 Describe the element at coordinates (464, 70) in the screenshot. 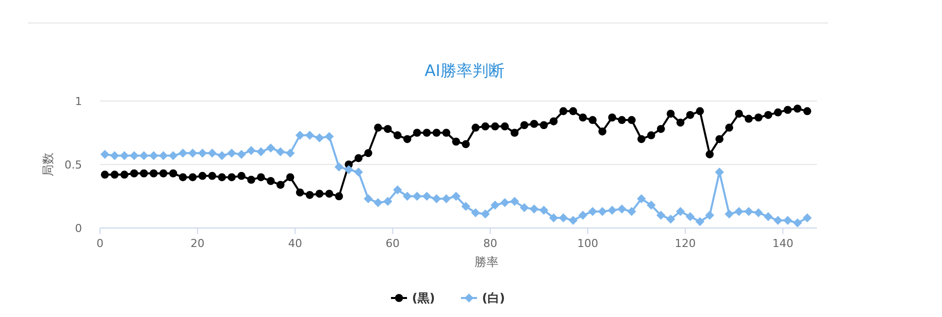

I see `chart-title: AI勝率判断` at that location.